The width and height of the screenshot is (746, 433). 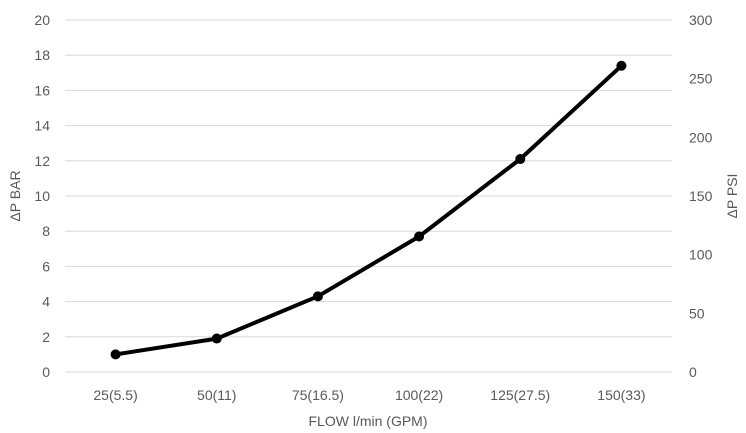 I want to click on x-tick-label: 75(16.5), so click(x=318, y=395).